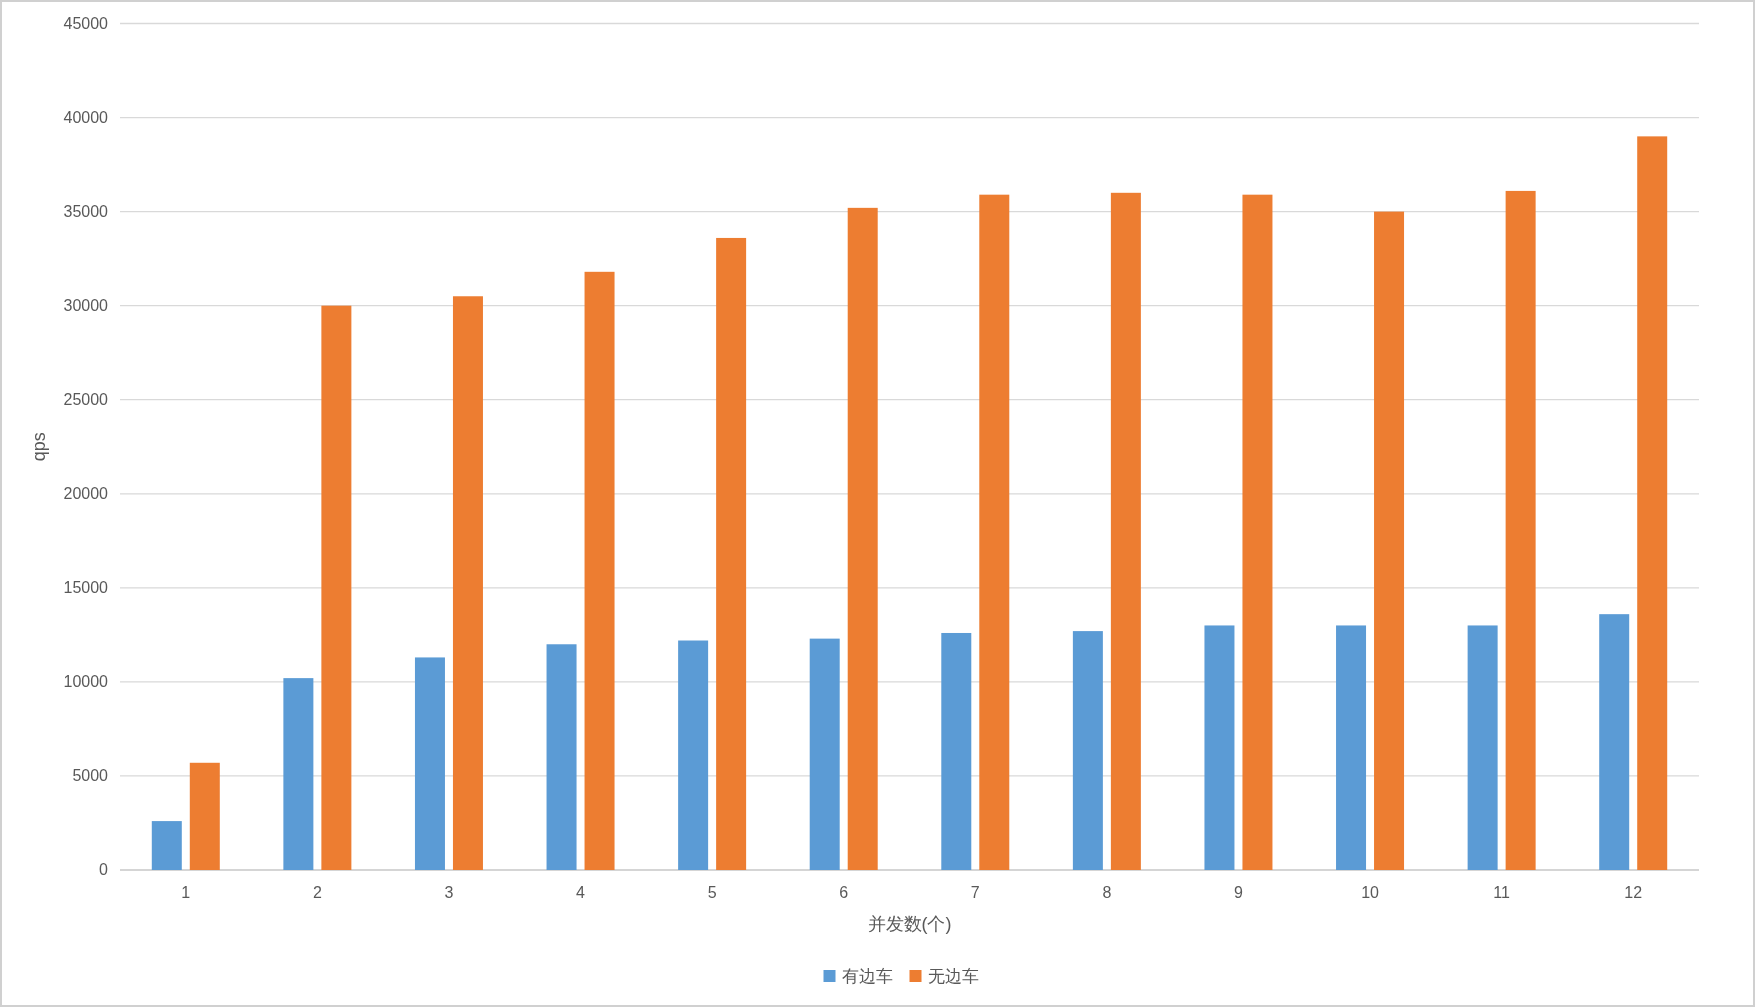  Describe the element at coordinates (1502, 892) in the screenshot. I see `x-tick-label: 11` at that location.